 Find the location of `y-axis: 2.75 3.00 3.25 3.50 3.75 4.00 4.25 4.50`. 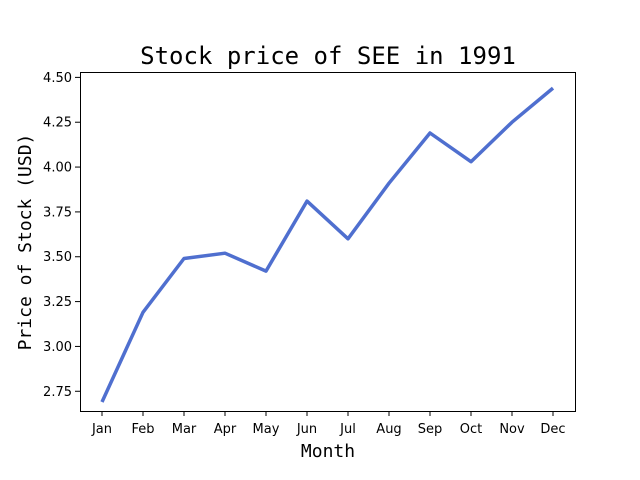

y-axis: 2.75 3.00 3.25 3.50 3.75 4.00 4.25 4.50 is located at coordinates (61, 235).